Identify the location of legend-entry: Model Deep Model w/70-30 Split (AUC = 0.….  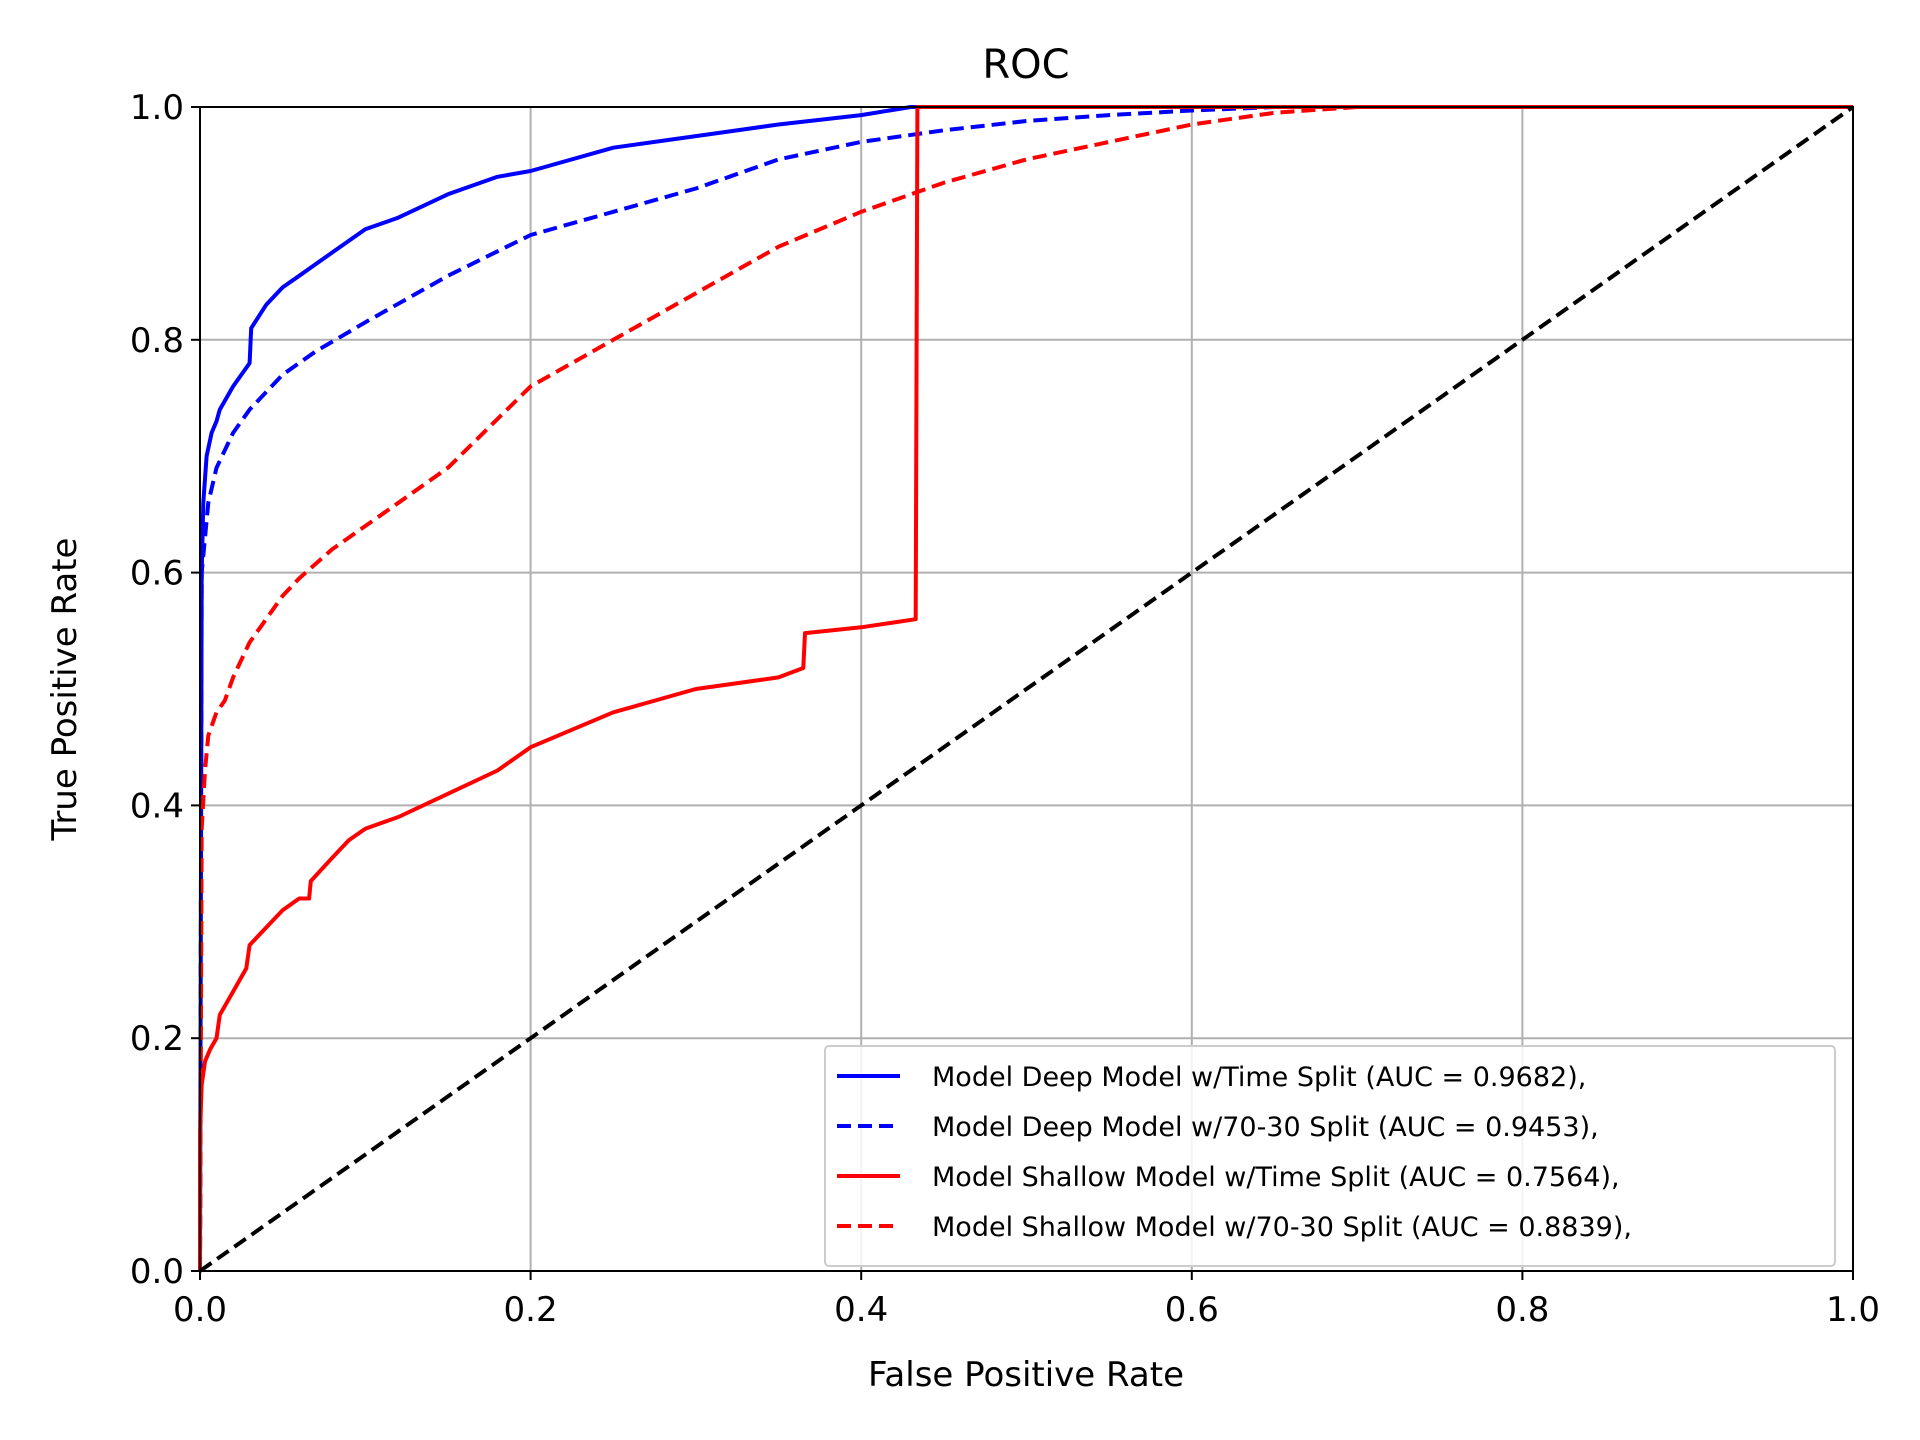
(1265, 1127).